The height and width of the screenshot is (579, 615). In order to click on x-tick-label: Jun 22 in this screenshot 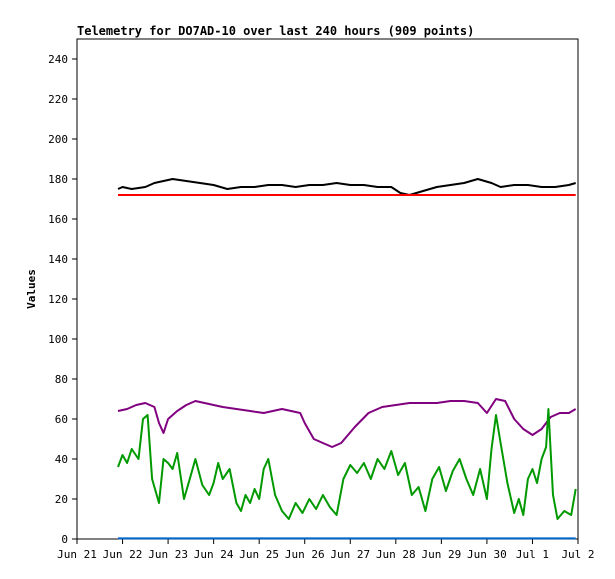, I will do `click(123, 554)`.